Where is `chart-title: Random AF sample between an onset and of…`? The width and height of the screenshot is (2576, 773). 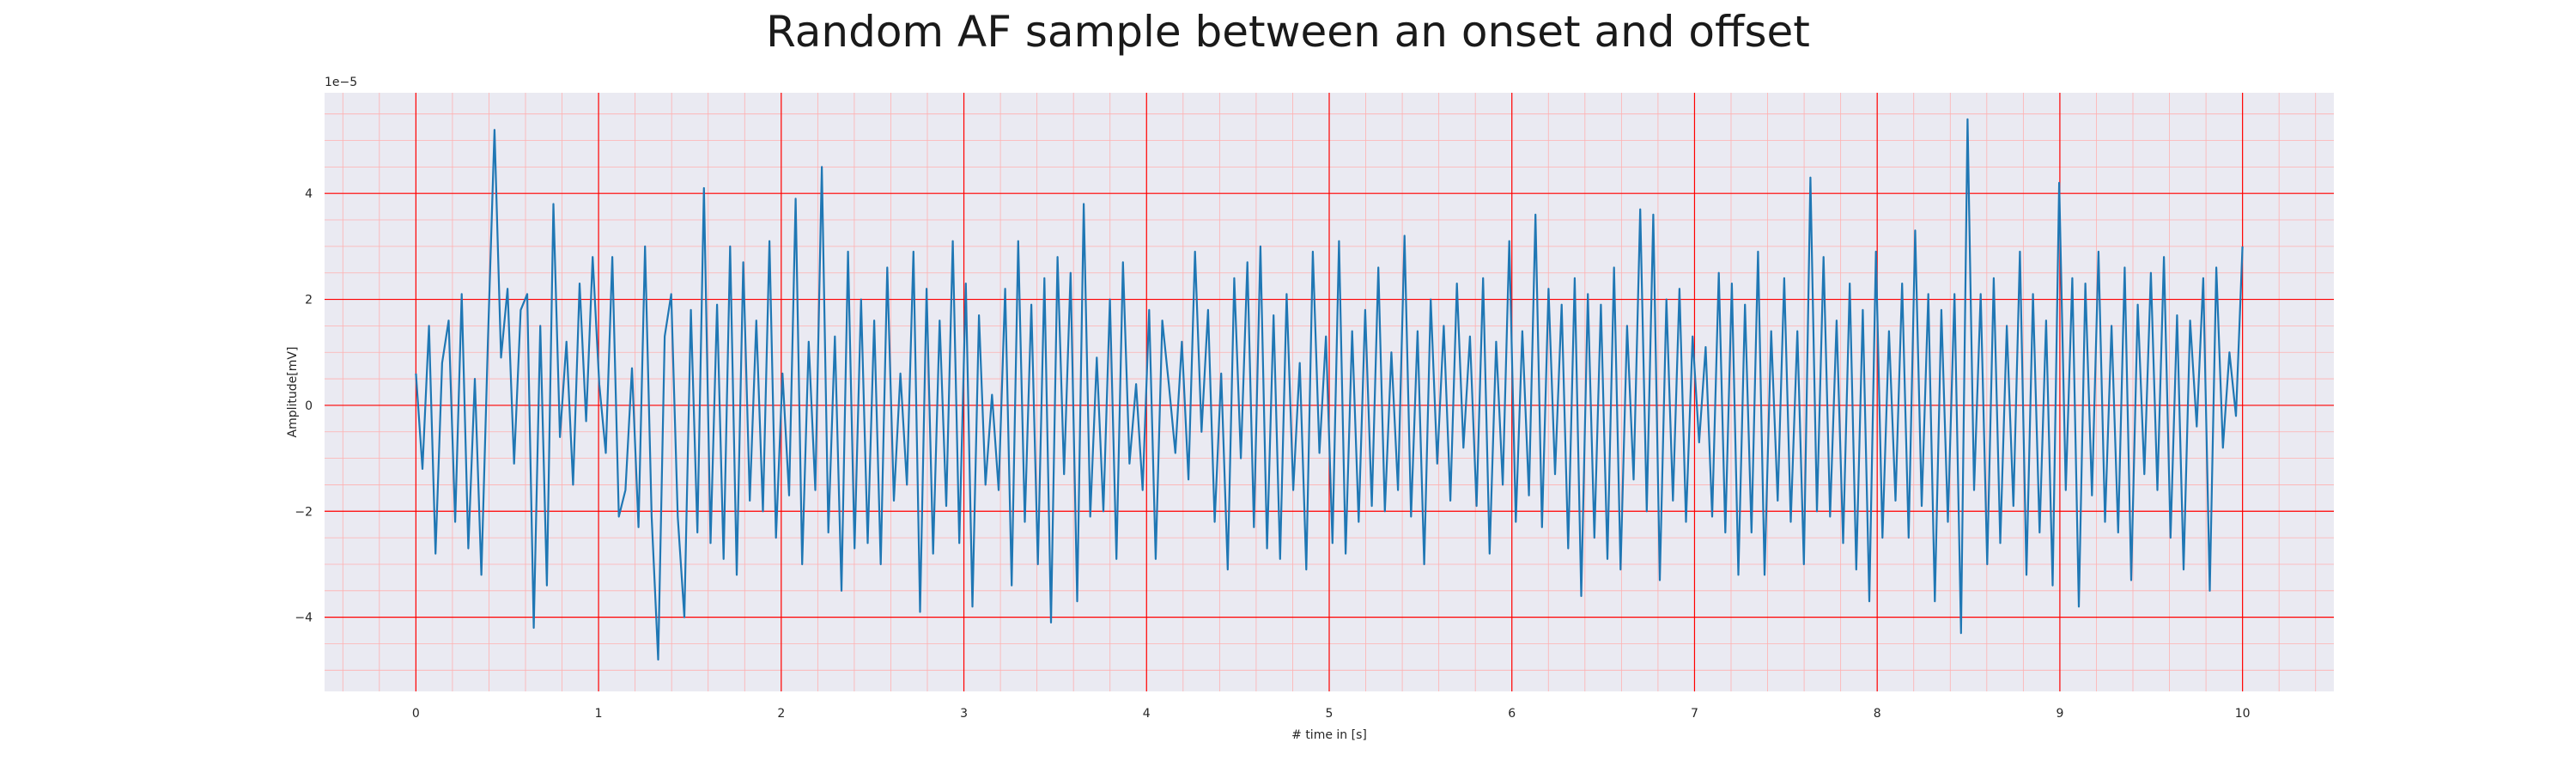 chart-title: Random AF sample between an onset and of… is located at coordinates (1288, 32).